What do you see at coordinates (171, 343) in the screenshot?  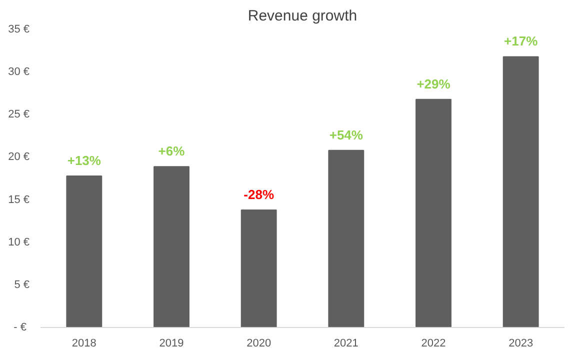 I see `x-tick-label: 2019` at bounding box center [171, 343].